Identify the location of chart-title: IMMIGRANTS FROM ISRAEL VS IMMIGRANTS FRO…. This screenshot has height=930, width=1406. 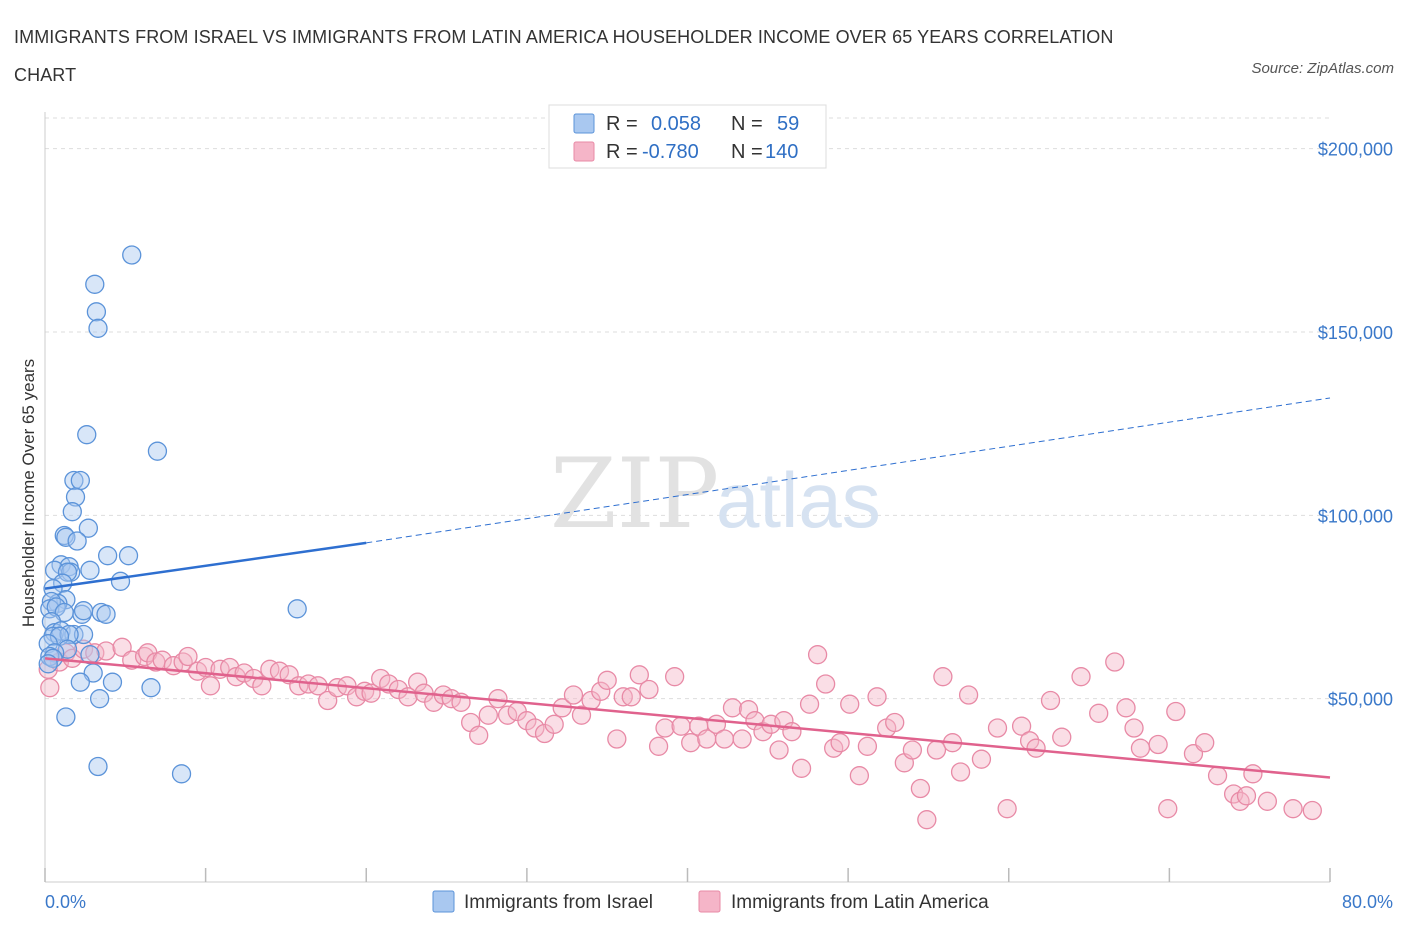
(564, 56).